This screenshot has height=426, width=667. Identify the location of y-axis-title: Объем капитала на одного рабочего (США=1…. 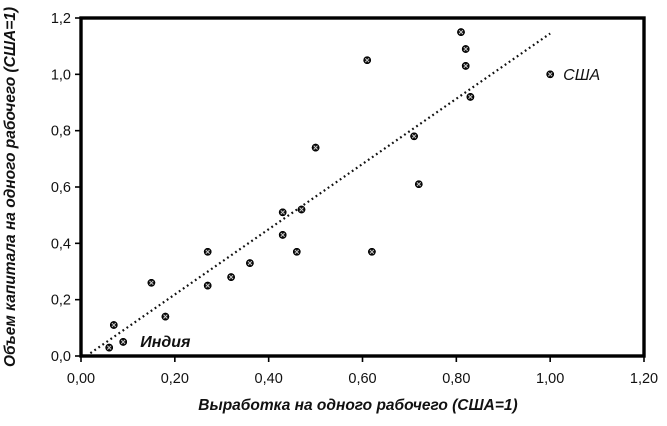
(10, 187).